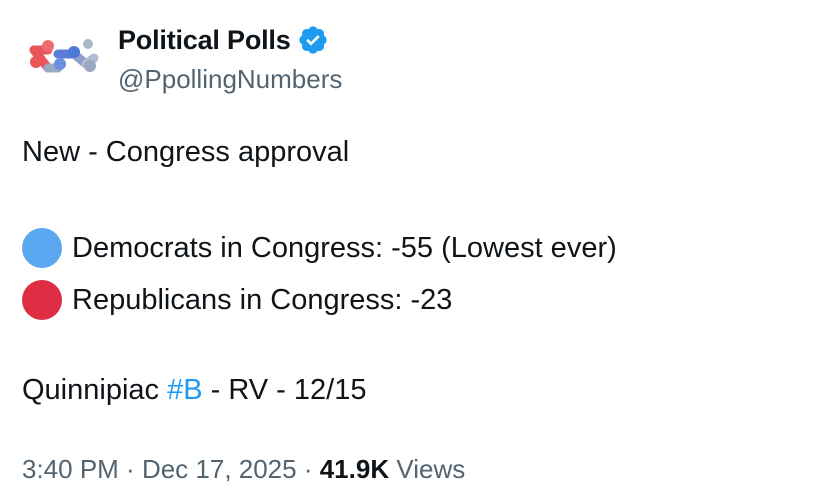 Image resolution: width=832 pixels, height=502 pixels. I want to click on source-suffix: - RV - 12/15, so click(284, 390).